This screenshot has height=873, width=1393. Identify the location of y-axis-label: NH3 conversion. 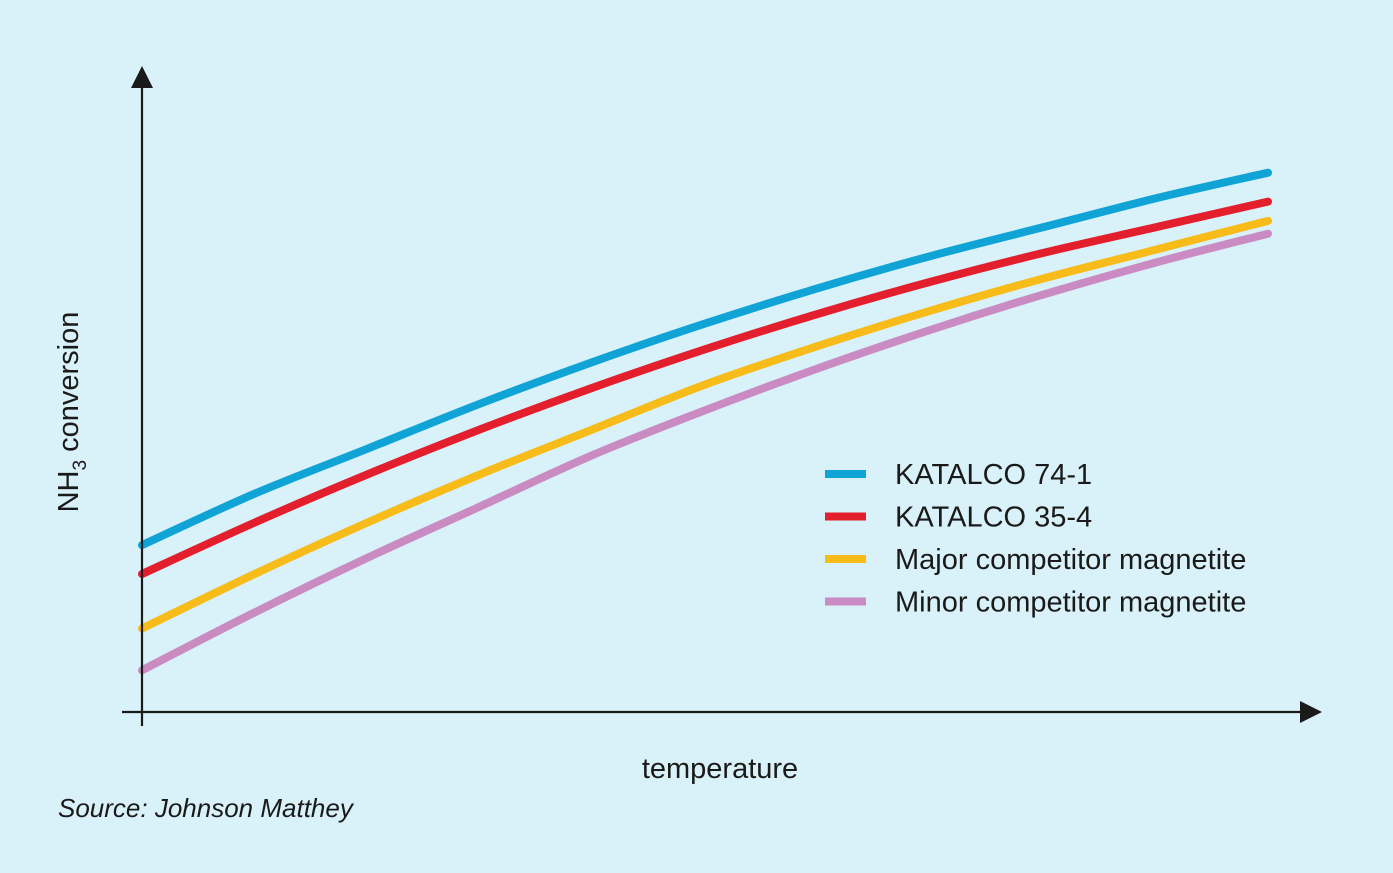
(72, 412).